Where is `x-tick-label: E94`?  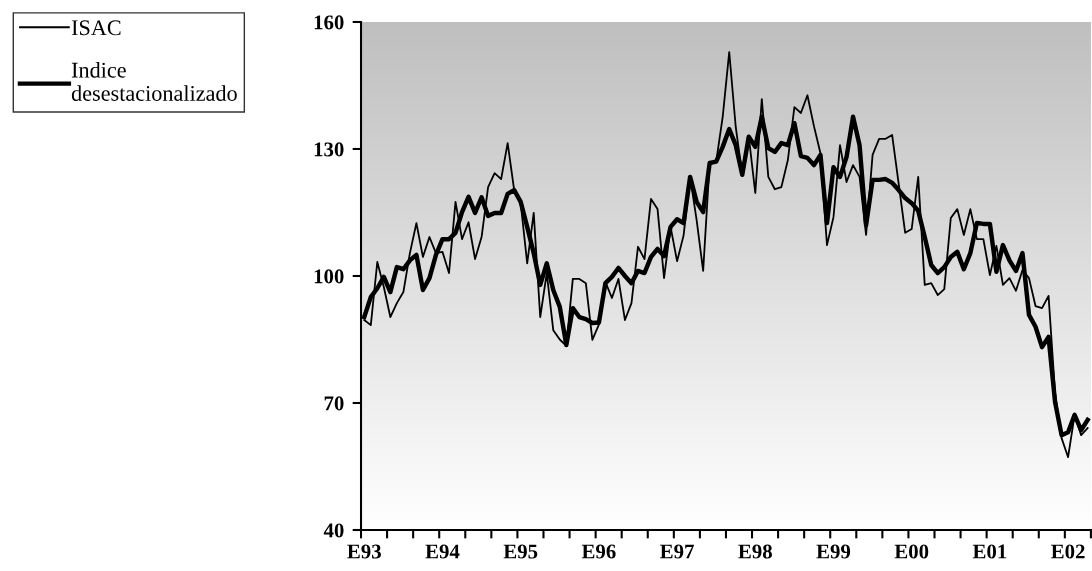 x-tick-label: E94 is located at coordinates (442, 551).